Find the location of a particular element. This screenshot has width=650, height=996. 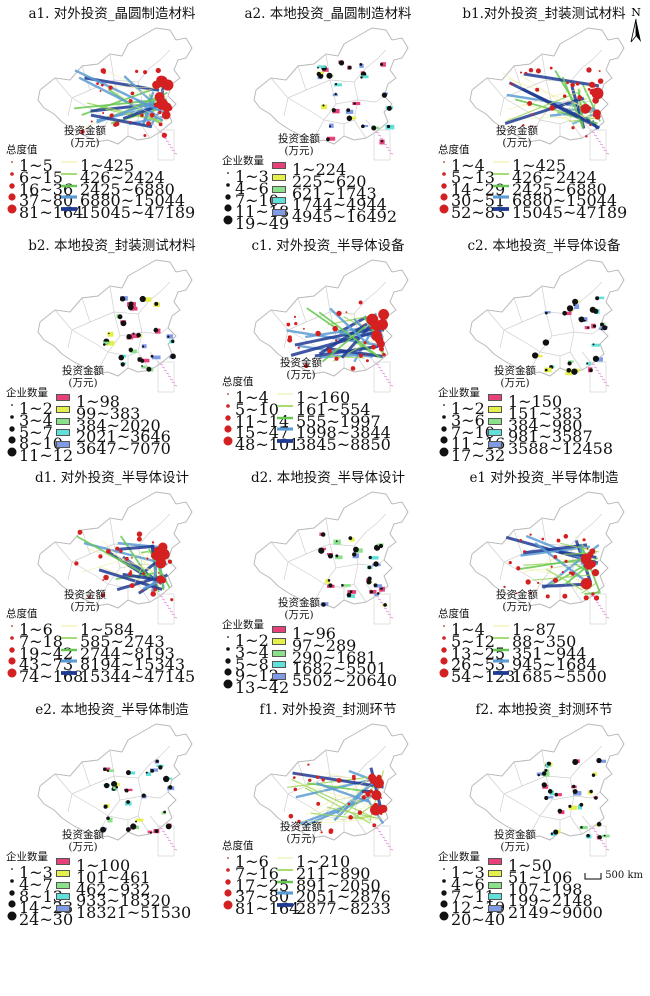

legend-label: 13~42 is located at coordinates (262, 687).